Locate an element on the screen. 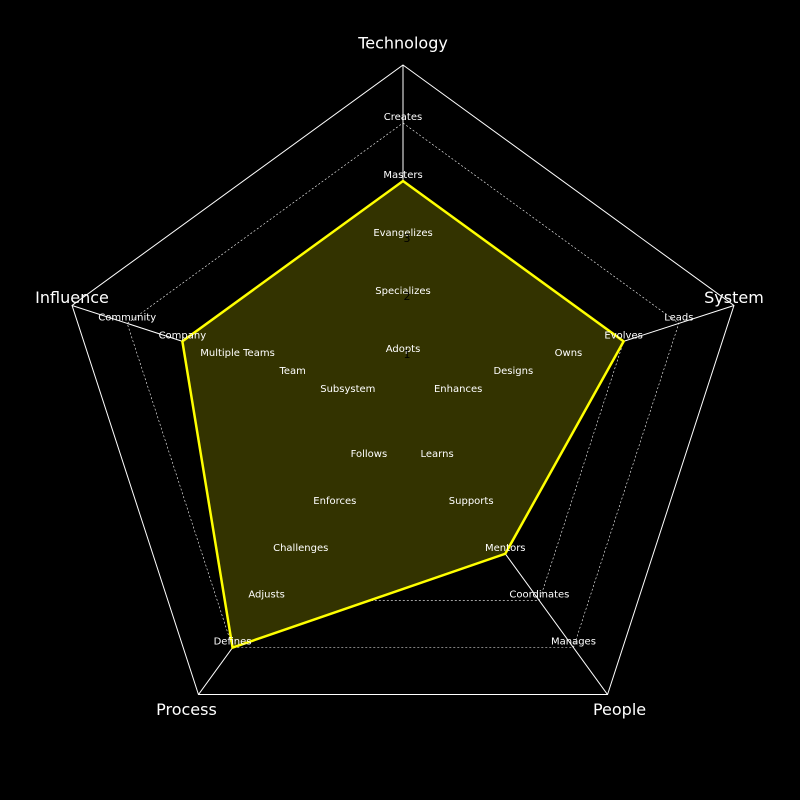 This screenshot has height=800, width=800. tick-labels: 1 2 3 is located at coordinates (407, 296).